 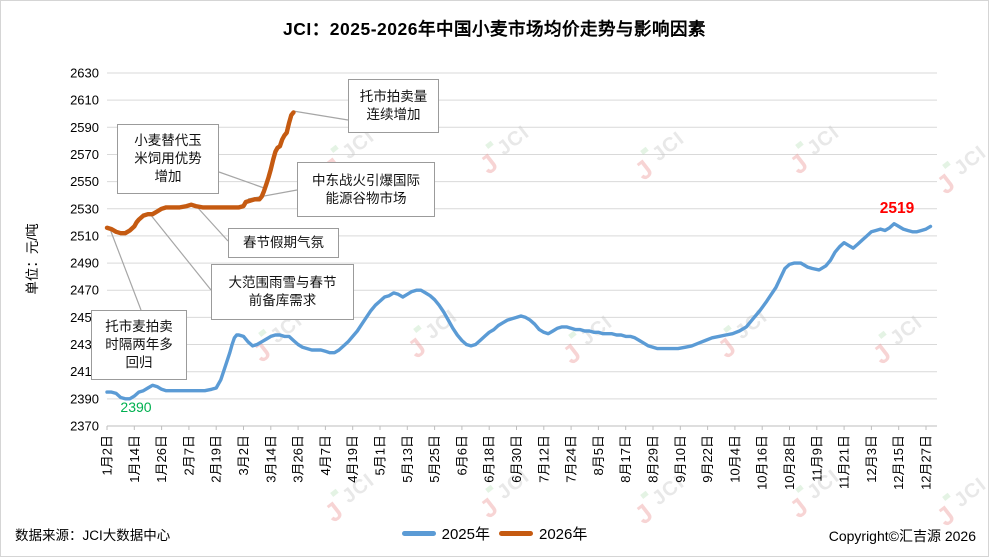 What do you see at coordinates (653, 459) in the screenshot?
I see `x-tick-label: 8月29日` at bounding box center [653, 459].